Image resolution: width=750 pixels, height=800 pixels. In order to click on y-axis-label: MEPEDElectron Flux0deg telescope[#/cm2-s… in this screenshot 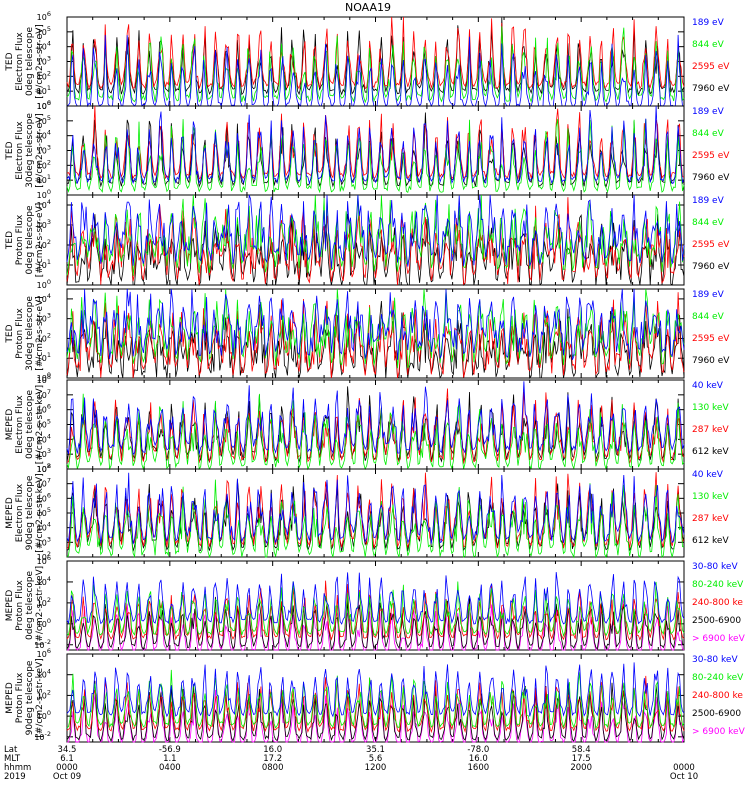, I will do `click(25, 424)`.